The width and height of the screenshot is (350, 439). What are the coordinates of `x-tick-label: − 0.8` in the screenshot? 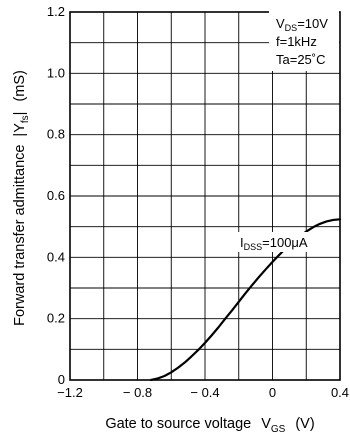 It's located at (137, 392).